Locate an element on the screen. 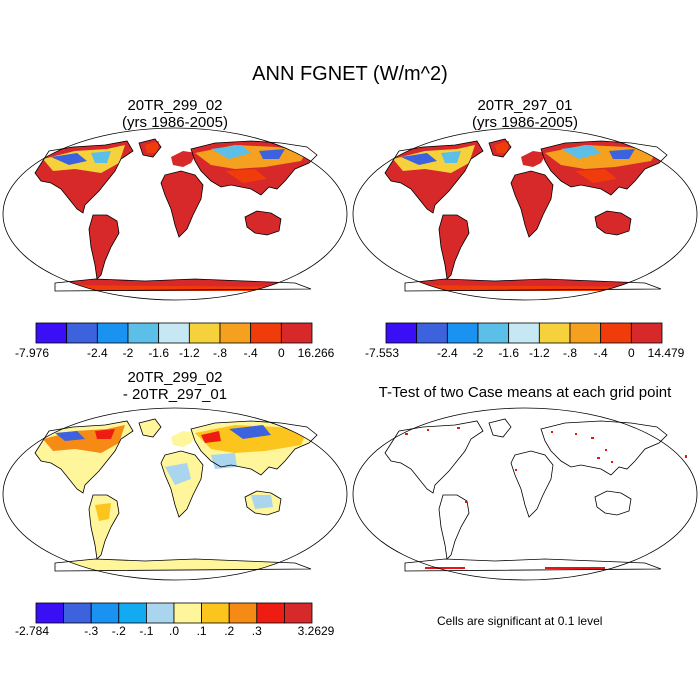  map-ttest is located at coordinates (525, 494).